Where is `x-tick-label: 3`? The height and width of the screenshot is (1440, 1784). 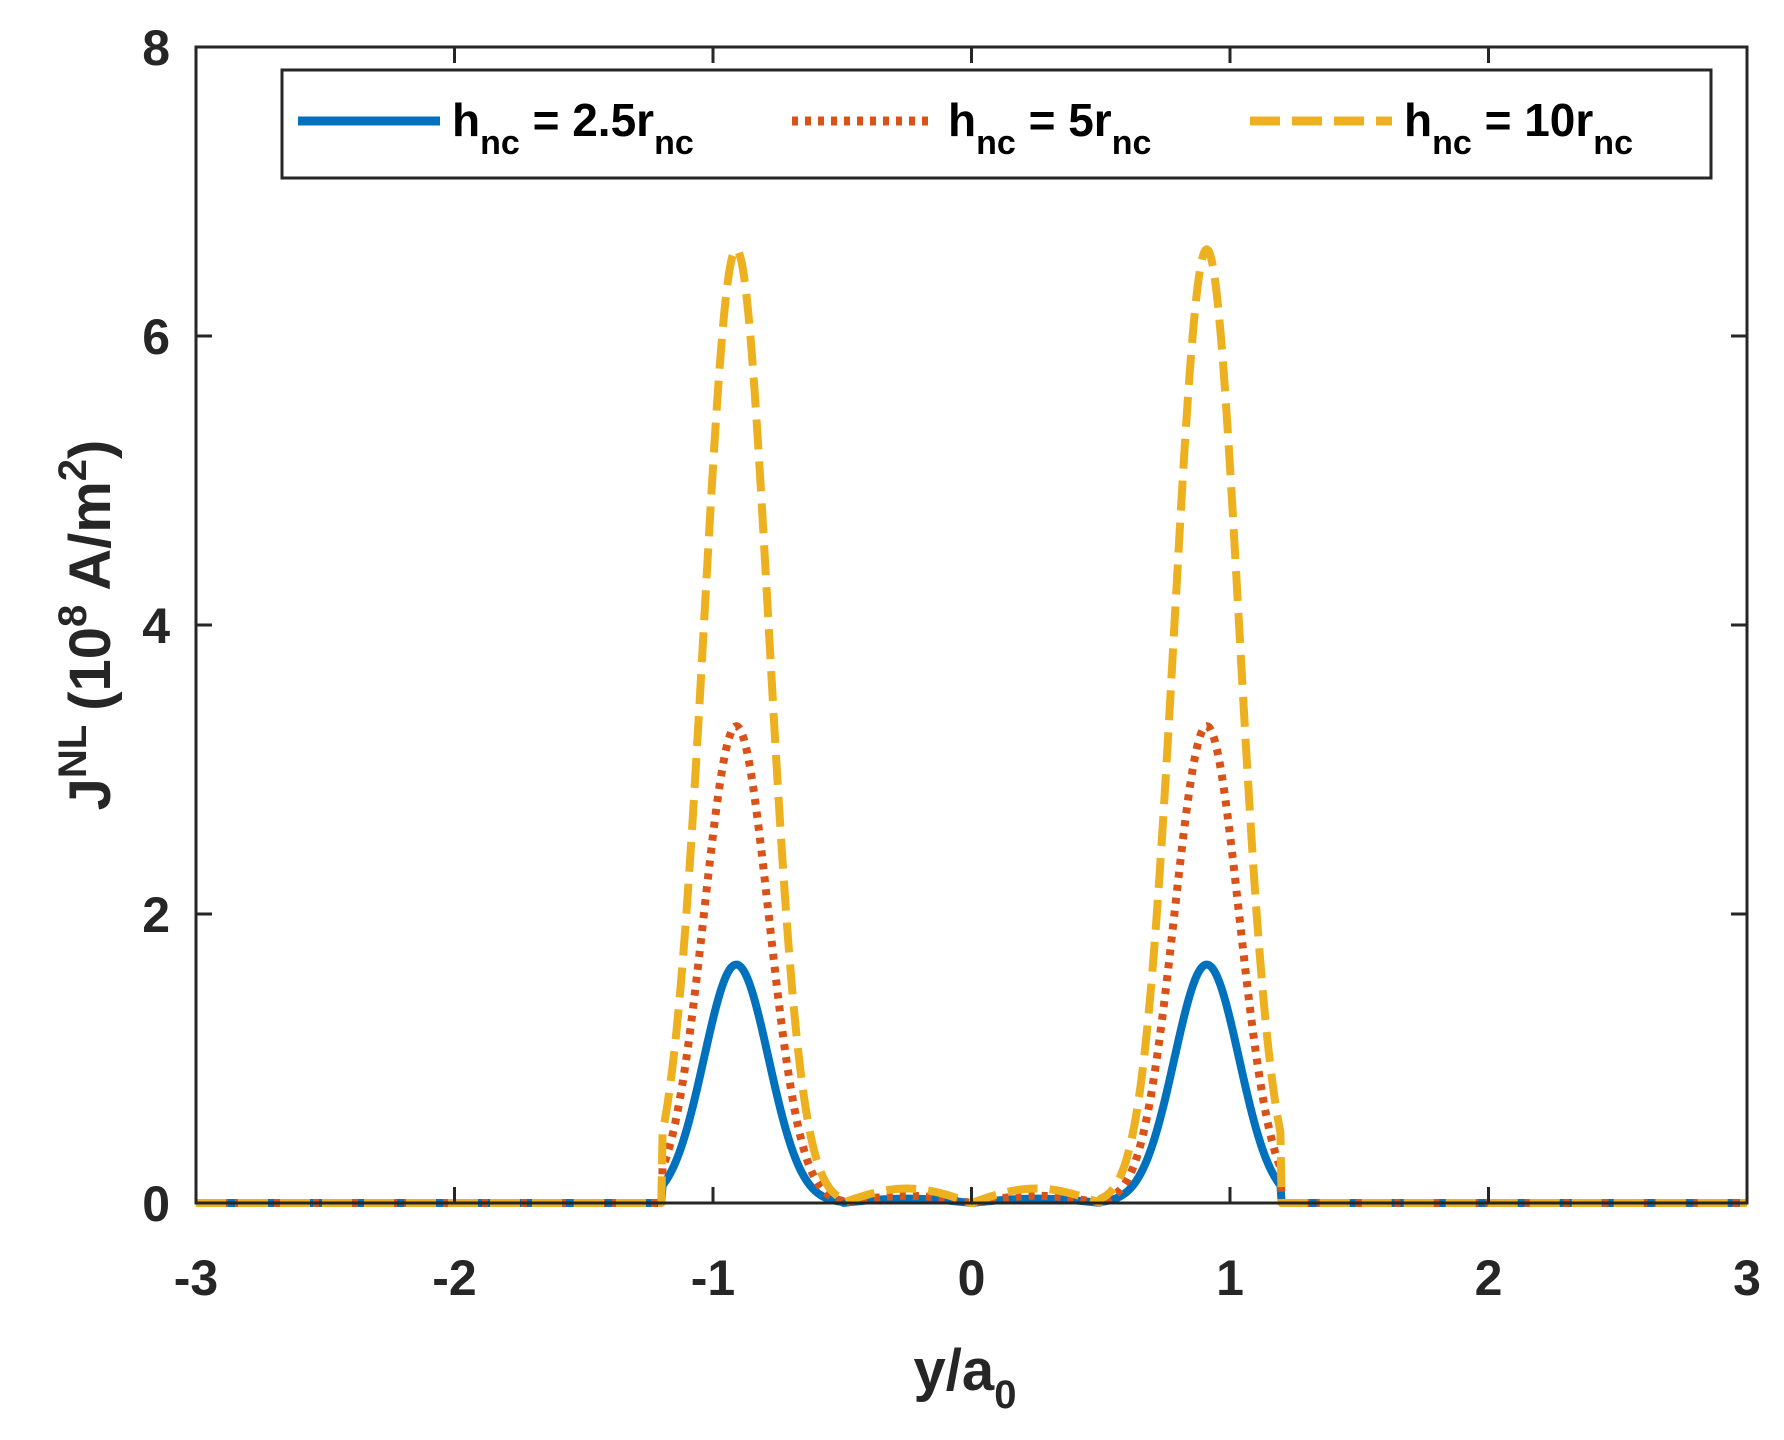 x-tick-label: 3 is located at coordinates (1747, 1278).